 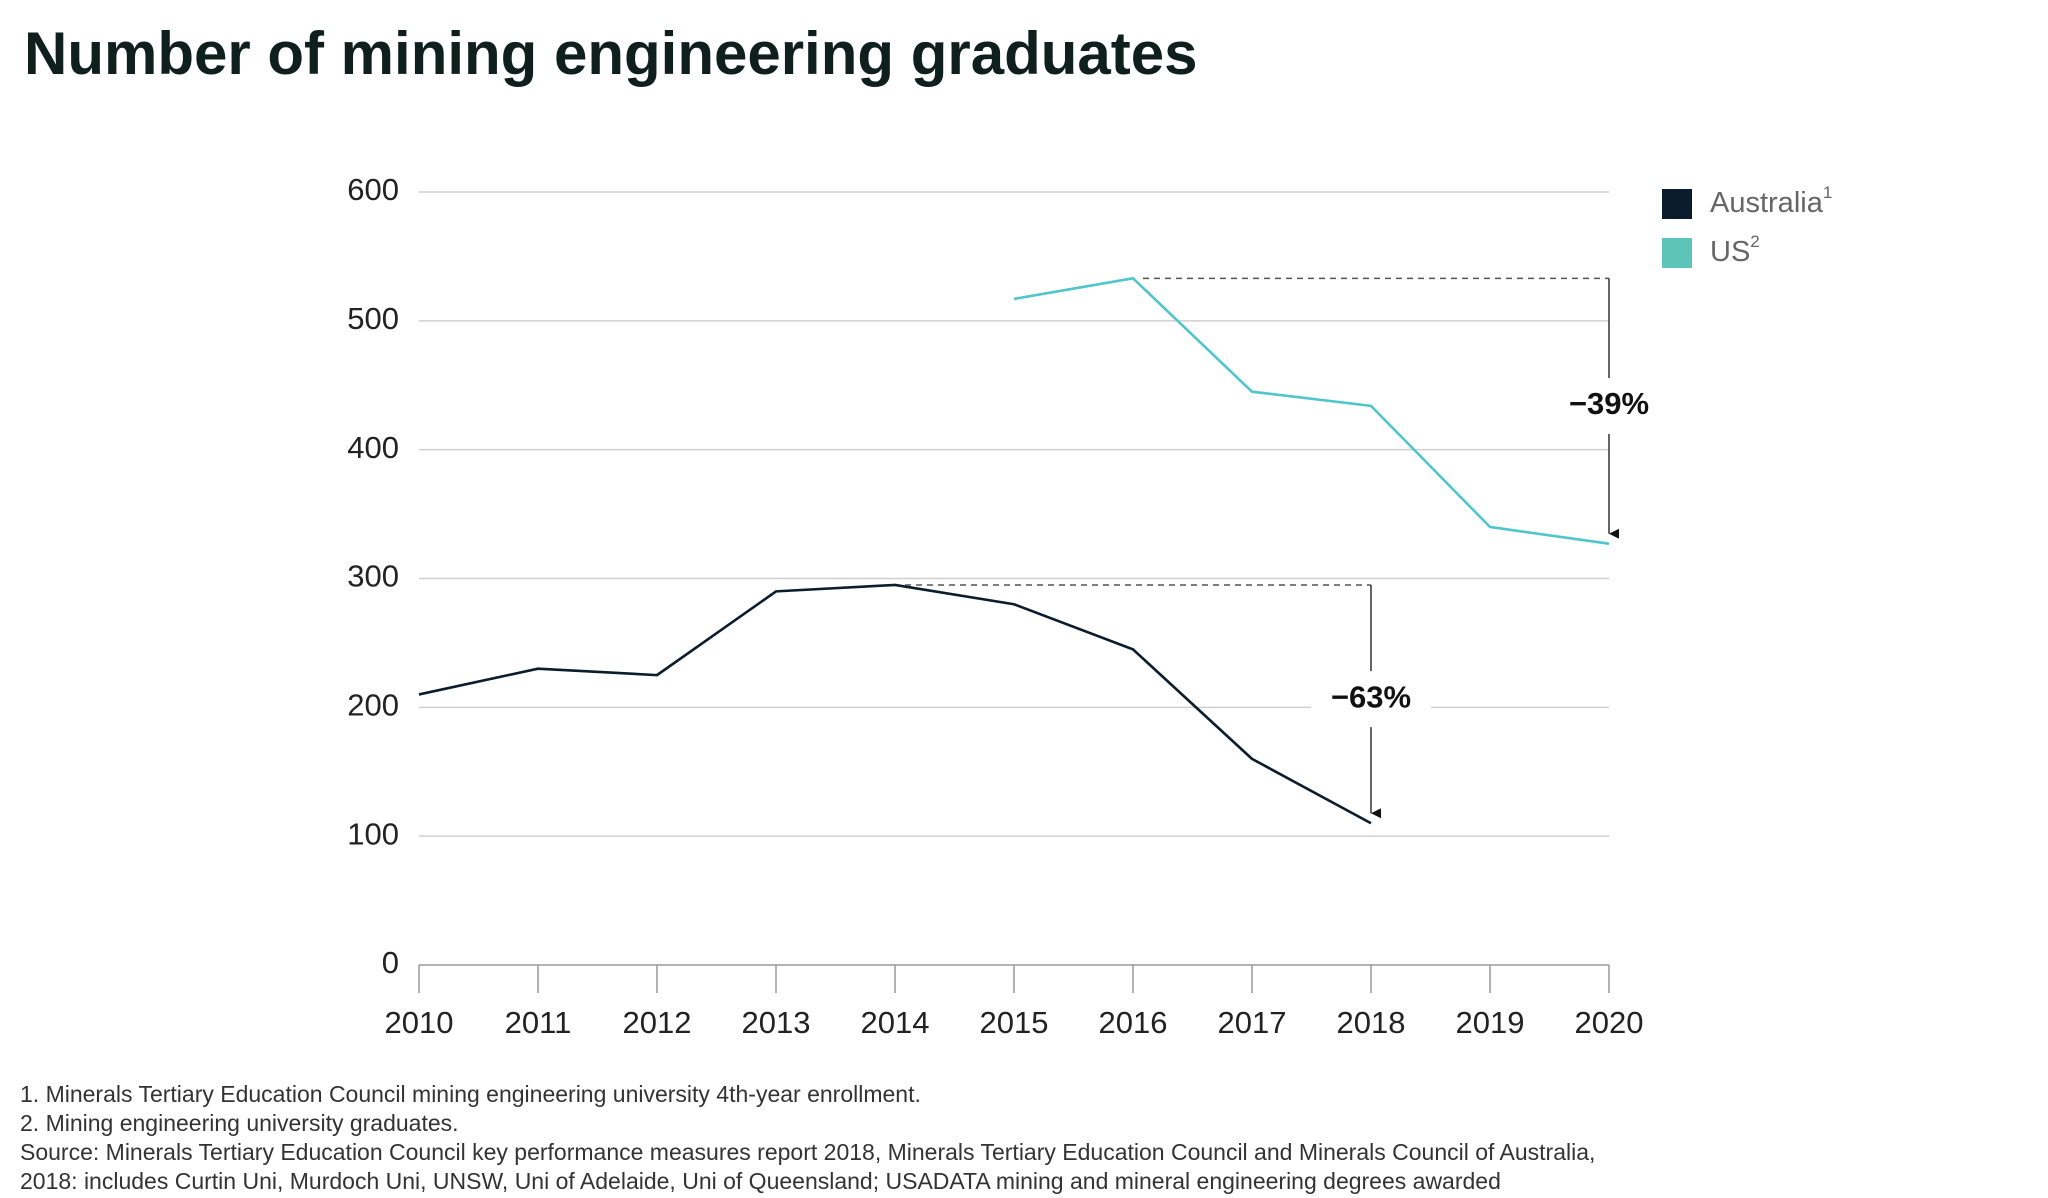 What do you see at coordinates (373, 833) in the screenshot?
I see `y-tick-label: 100` at bounding box center [373, 833].